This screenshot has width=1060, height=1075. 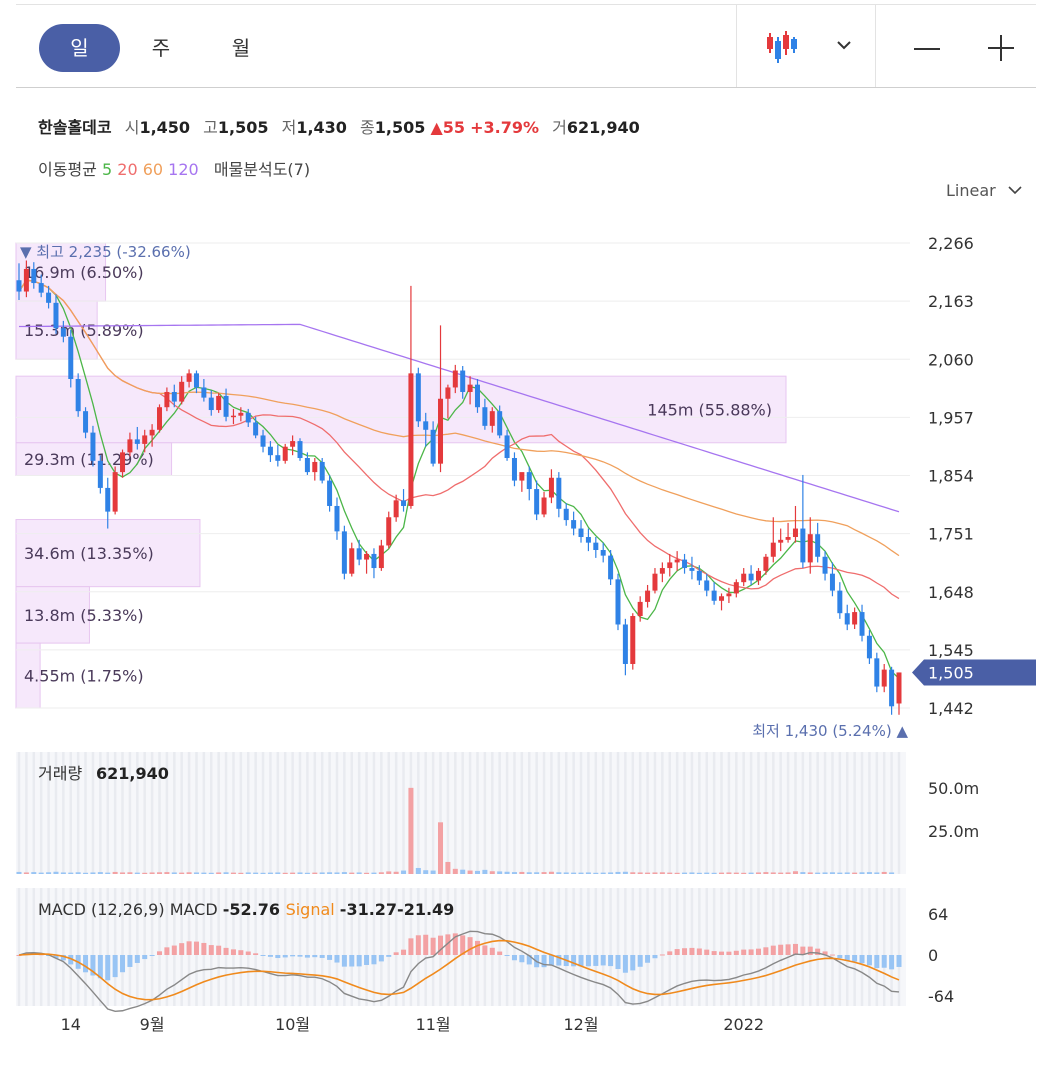 What do you see at coordinates (152, 1024) in the screenshot?
I see `date-tick-label: 9월` at bounding box center [152, 1024].